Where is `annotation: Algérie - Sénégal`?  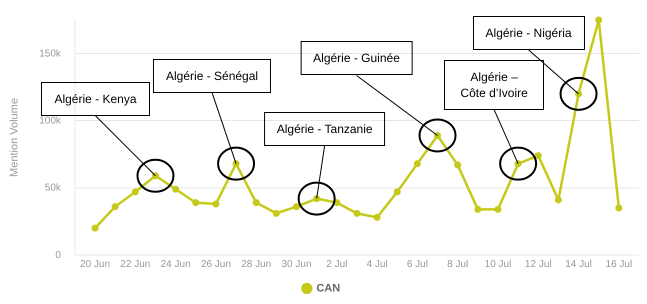 annotation: Algérie - Sénégal is located at coordinates (212, 75).